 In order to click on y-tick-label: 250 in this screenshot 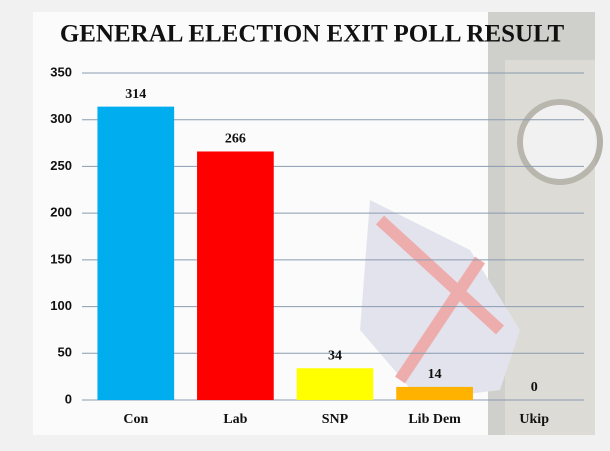, I will do `click(61, 165)`.